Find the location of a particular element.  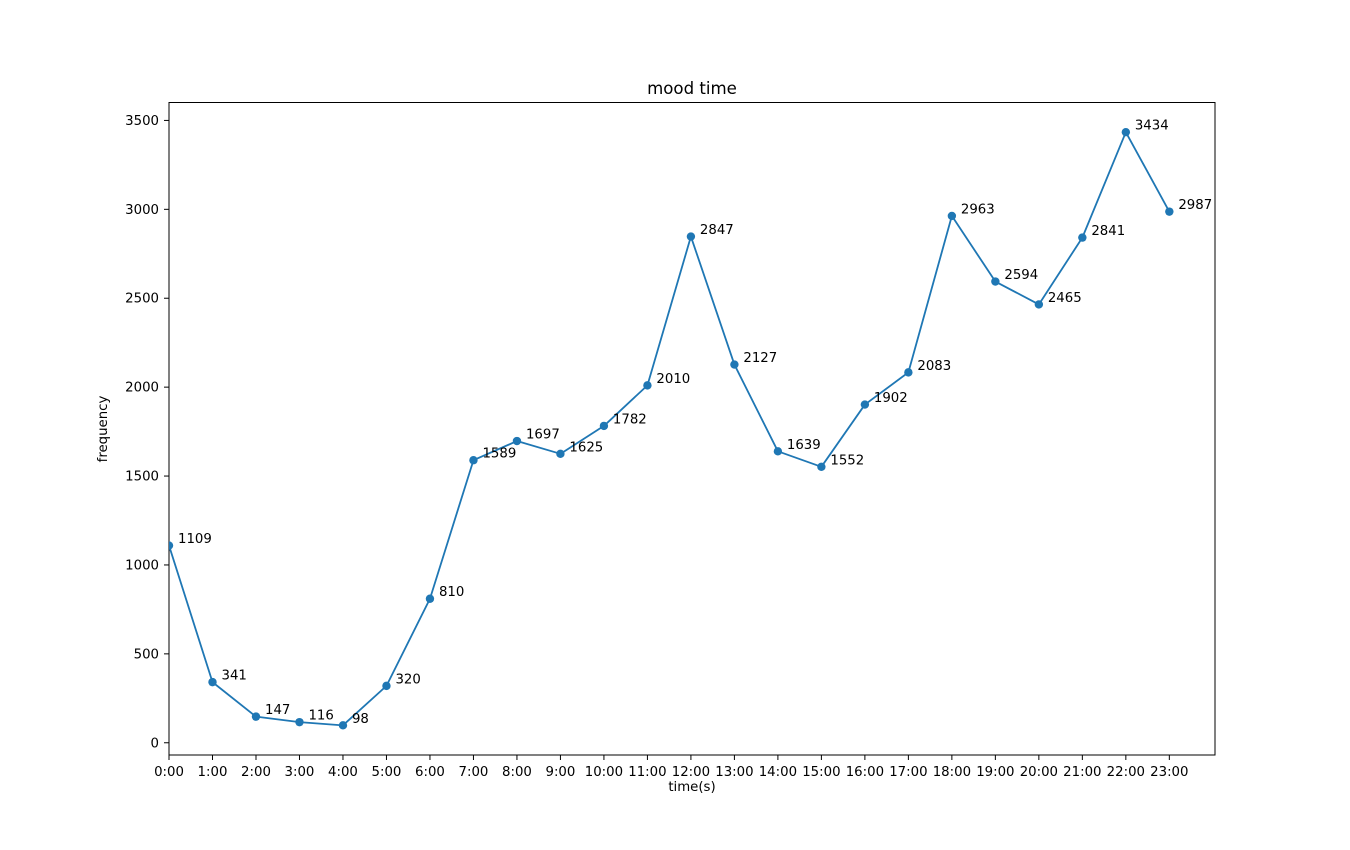

y-tick-label: 500 is located at coordinates (146, 654).